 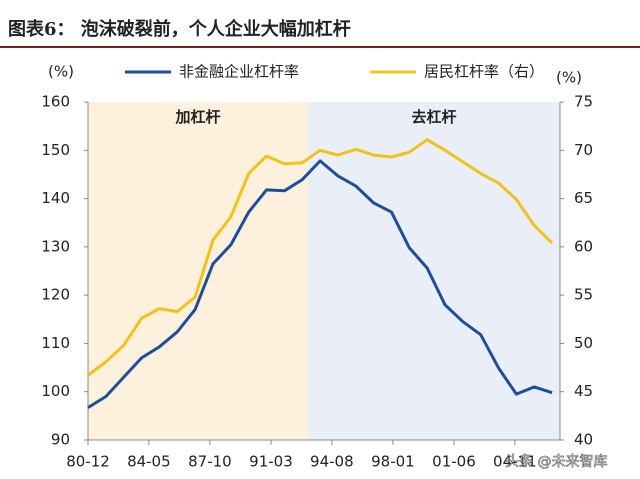 I want to click on x-tick-label: 98-01, so click(x=393, y=462).